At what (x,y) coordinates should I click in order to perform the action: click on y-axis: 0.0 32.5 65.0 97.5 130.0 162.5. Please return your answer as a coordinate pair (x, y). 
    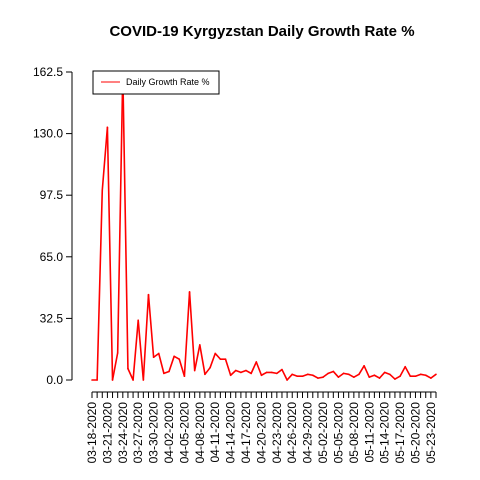
    Looking at the image, I should click on (53, 226).